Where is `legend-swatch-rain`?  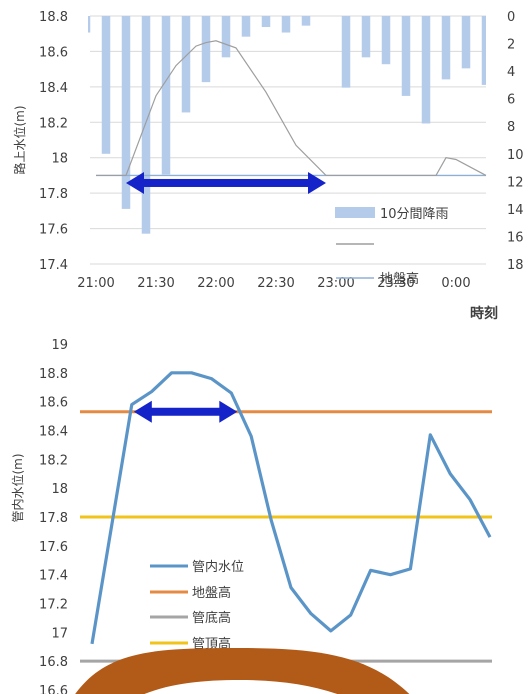 legend-swatch-rain is located at coordinates (355, 212).